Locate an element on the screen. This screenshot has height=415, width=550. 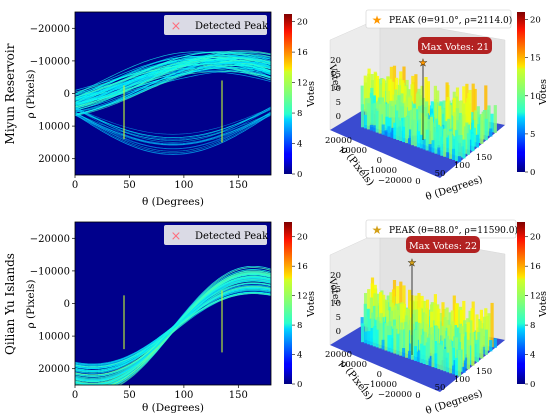
max-votes-label-1: Max Votes: 21 is located at coordinates (455, 47).